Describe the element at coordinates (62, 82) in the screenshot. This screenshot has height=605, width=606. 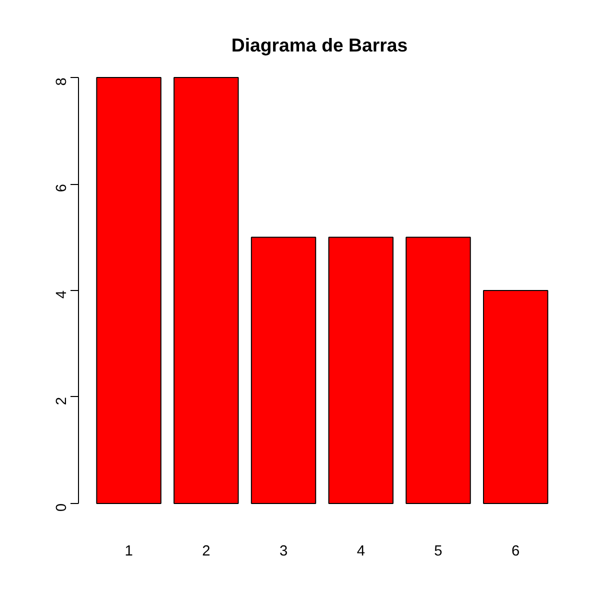
I see `y-tick-label: 8` at that location.